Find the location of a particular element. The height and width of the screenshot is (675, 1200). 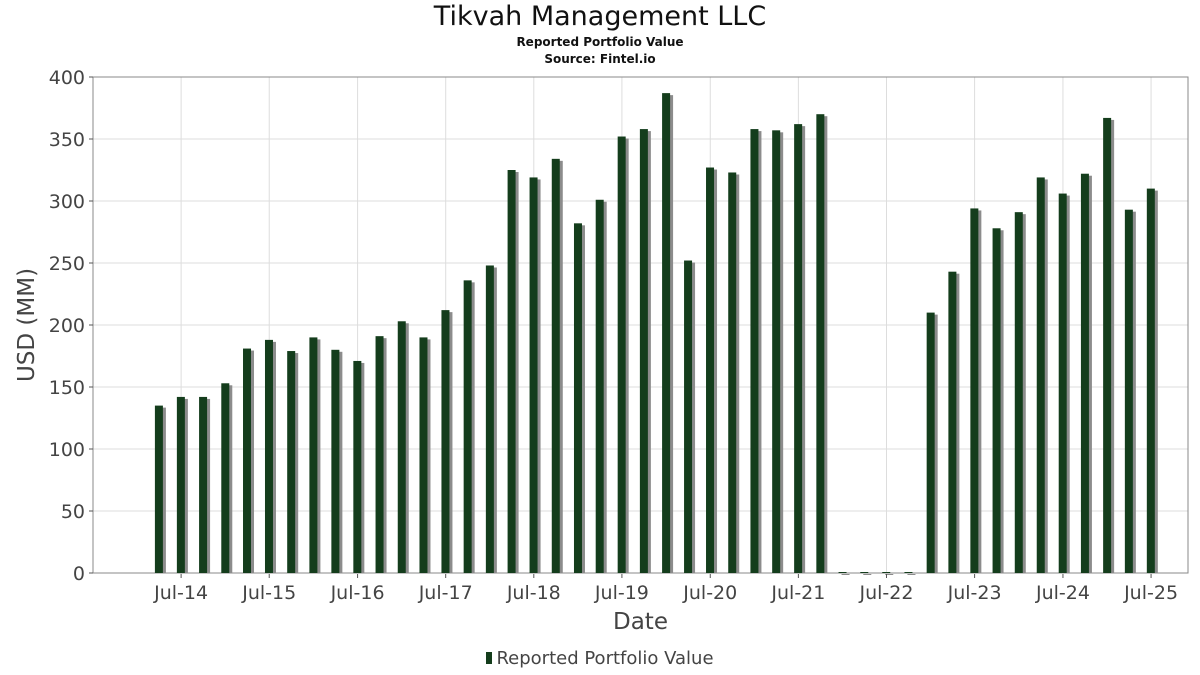

x-tick-label: Jul-17 is located at coordinates (445, 593).